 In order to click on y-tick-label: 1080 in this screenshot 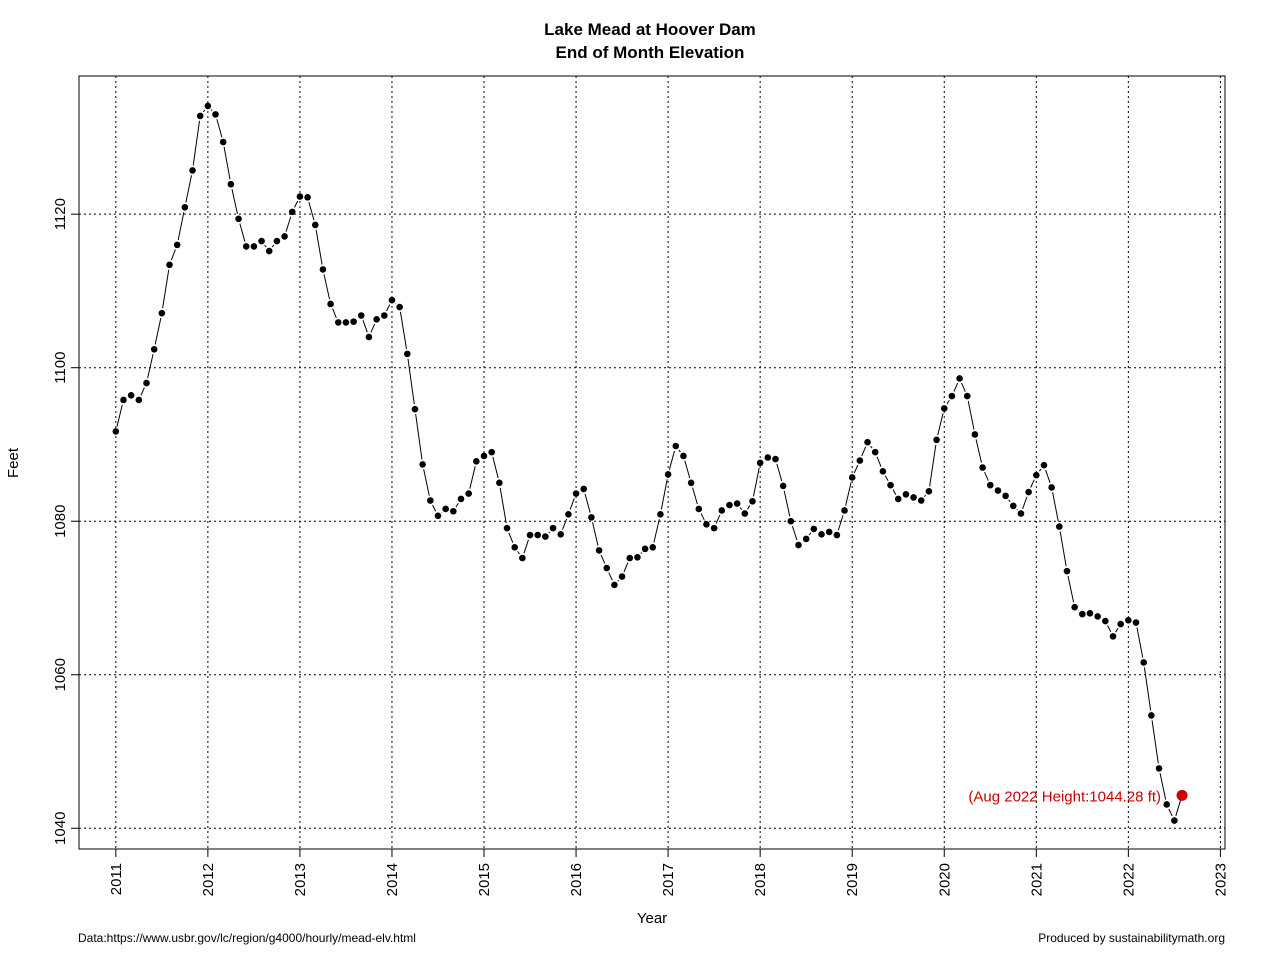, I will do `click(60, 521)`.